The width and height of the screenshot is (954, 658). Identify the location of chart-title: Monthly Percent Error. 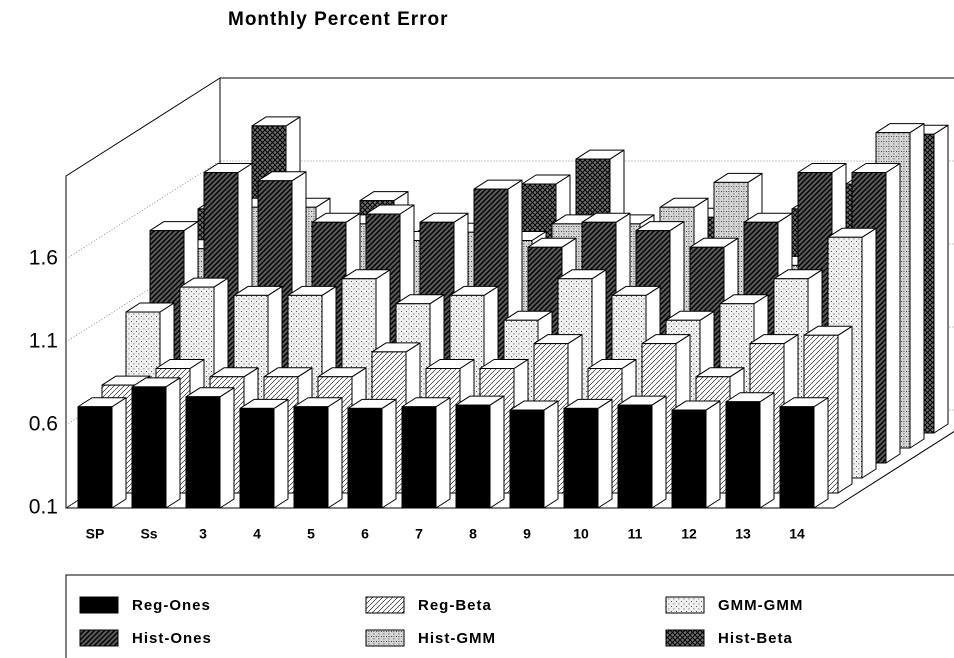
(338, 19).